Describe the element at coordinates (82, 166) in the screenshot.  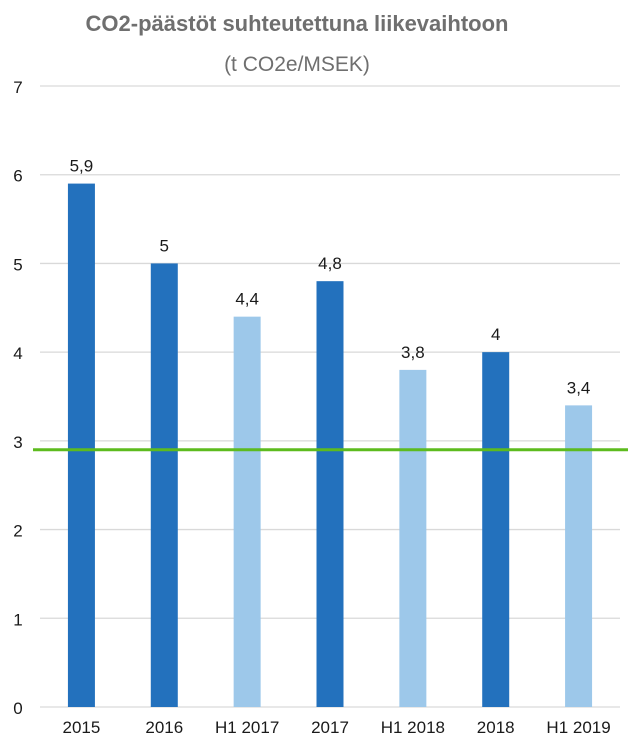
I see `data-label: 5,9` at that location.